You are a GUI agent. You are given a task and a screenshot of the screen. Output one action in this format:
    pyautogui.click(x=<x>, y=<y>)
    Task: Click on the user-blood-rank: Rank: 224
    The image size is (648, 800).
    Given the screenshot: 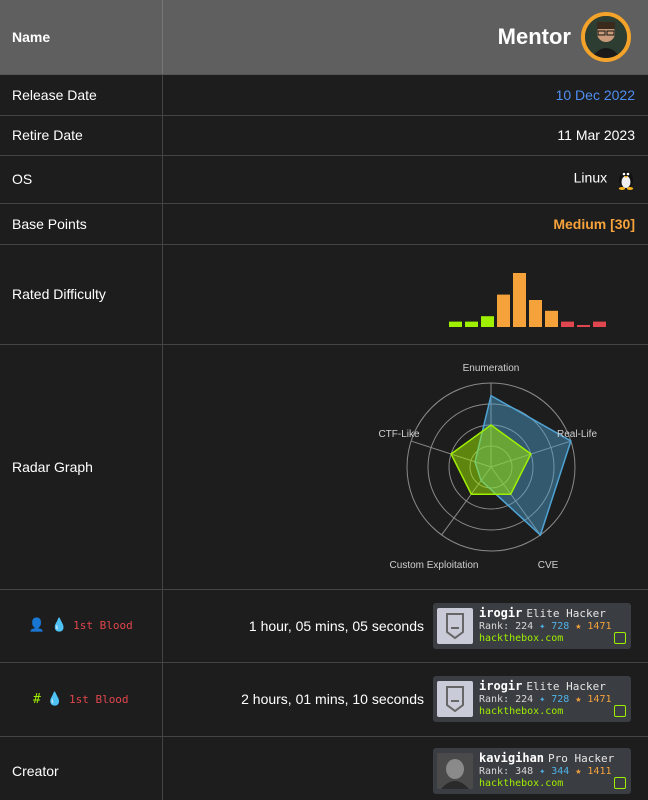 What is the action you would take?
    pyautogui.click(x=506, y=626)
    